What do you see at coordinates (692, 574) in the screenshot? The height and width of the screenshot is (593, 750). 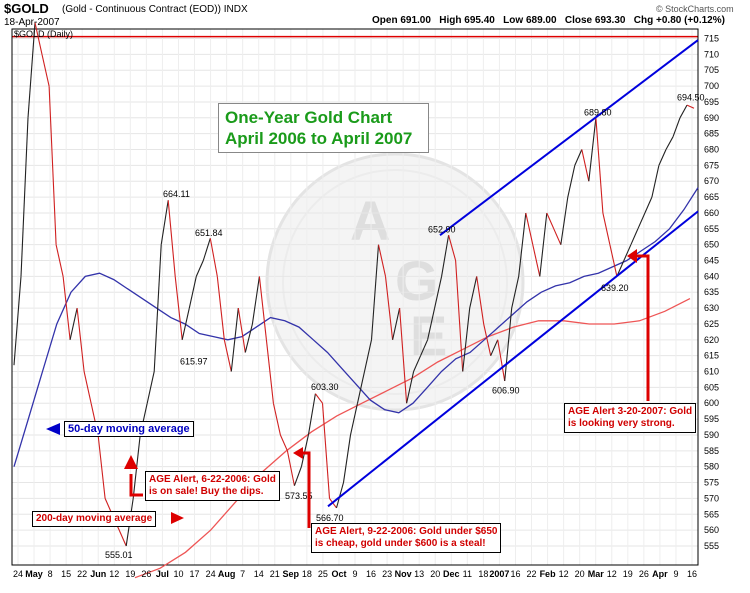 I see `x-tick-label: 16` at bounding box center [692, 574].